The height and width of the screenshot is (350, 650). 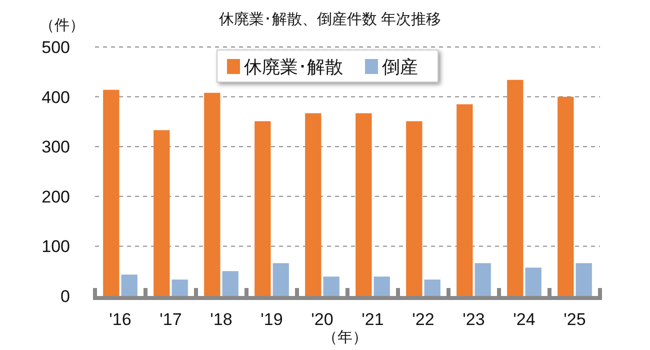 What do you see at coordinates (524, 319) in the screenshot?
I see `x-tick-label: '24` at bounding box center [524, 319].